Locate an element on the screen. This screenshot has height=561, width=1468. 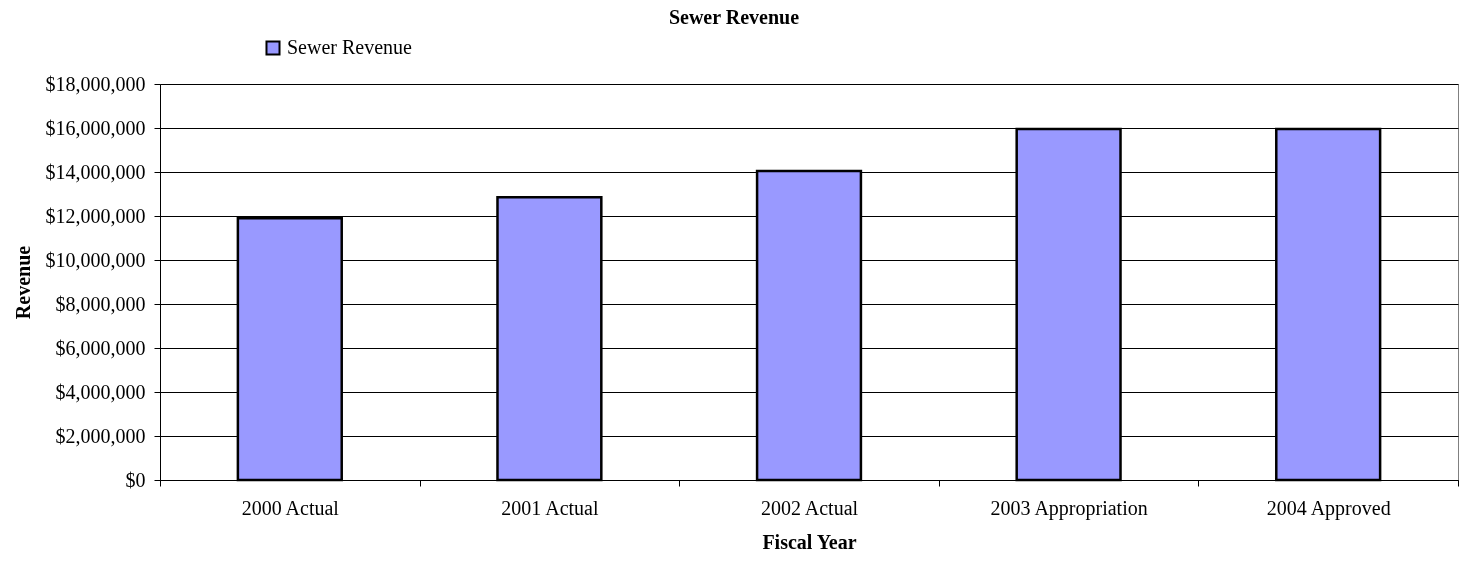
y-tick-label: $14,000,000 is located at coordinates (95, 171).